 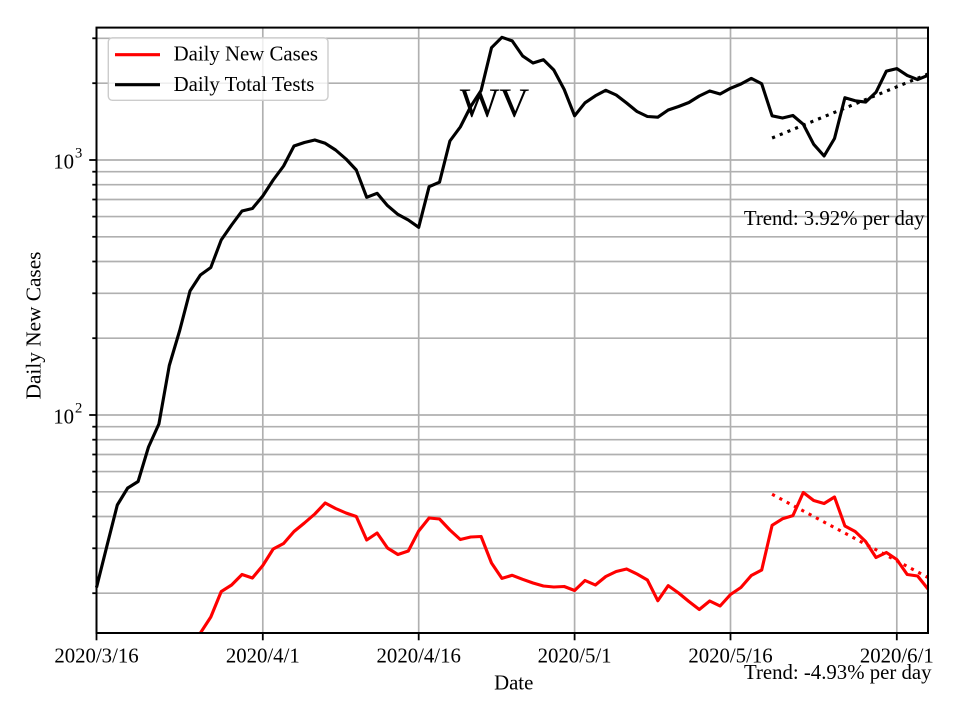 What do you see at coordinates (575, 656) in the screenshot?
I see `svg-text: 2020/5/1` at bounding box center [575, 656].